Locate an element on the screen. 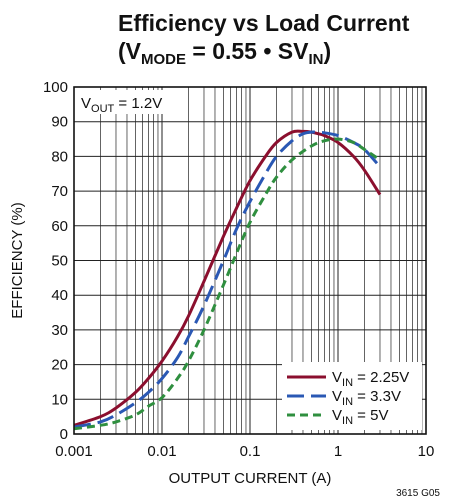 Image resolution: width=449 pixels, height=502 pixels. annotation-background is located at coordinates (125, 102).